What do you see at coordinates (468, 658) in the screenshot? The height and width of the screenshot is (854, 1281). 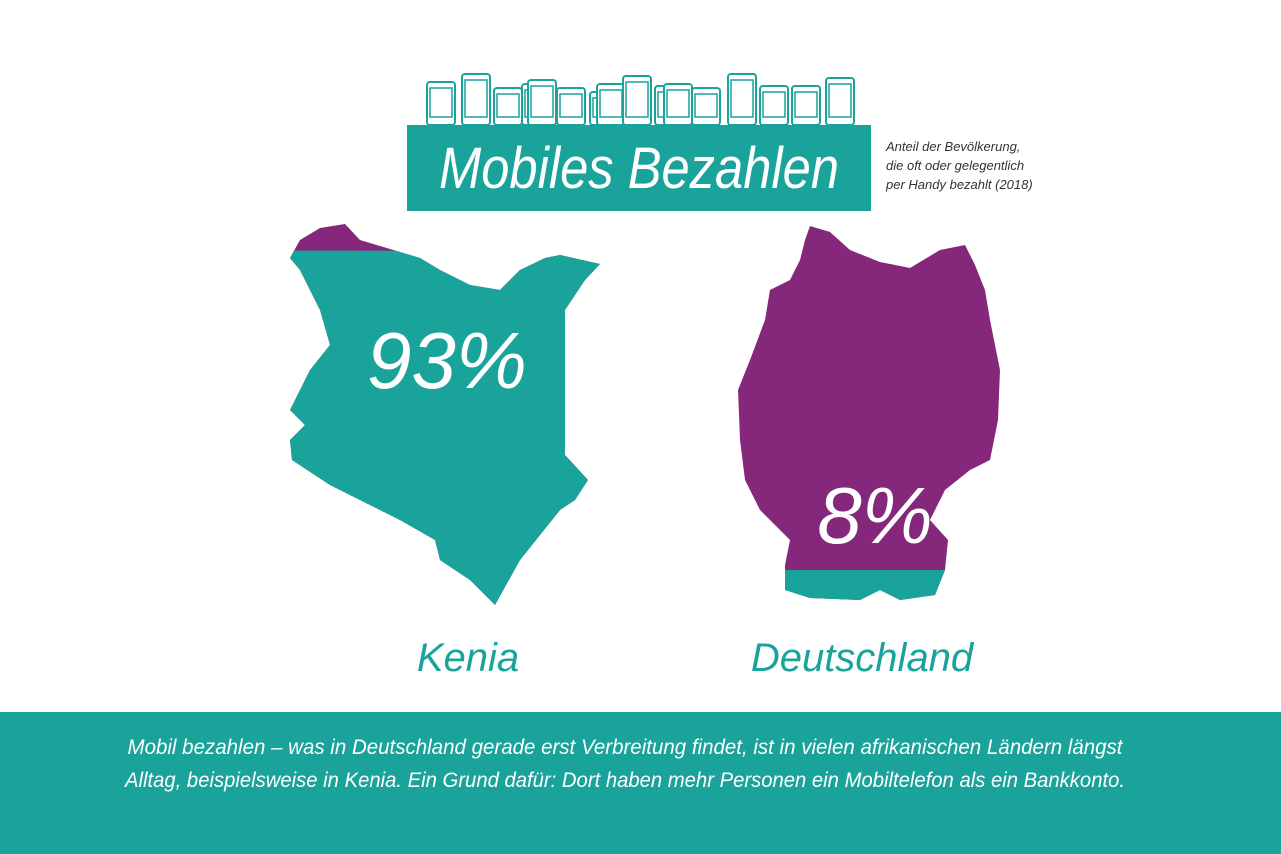 I see `country-label: Kenia` at bounding box center [468, 658].